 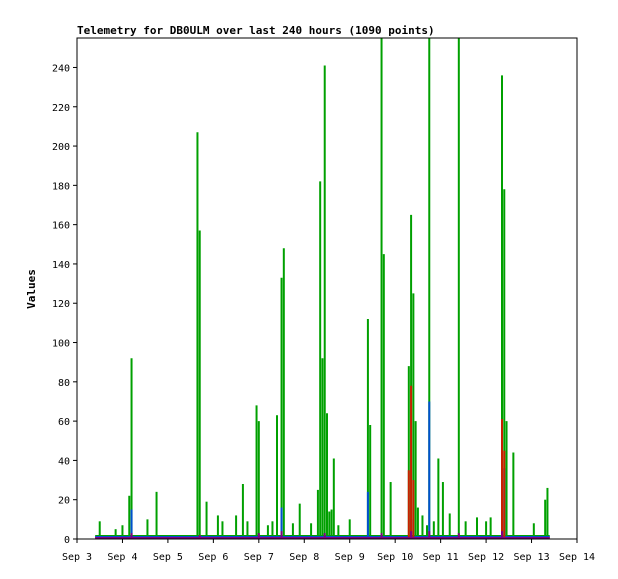 What do you see at coordinates (259, 557) in the screenshot?
I see `x-tick-label: Sep 7` at bounding box center [259, 557].